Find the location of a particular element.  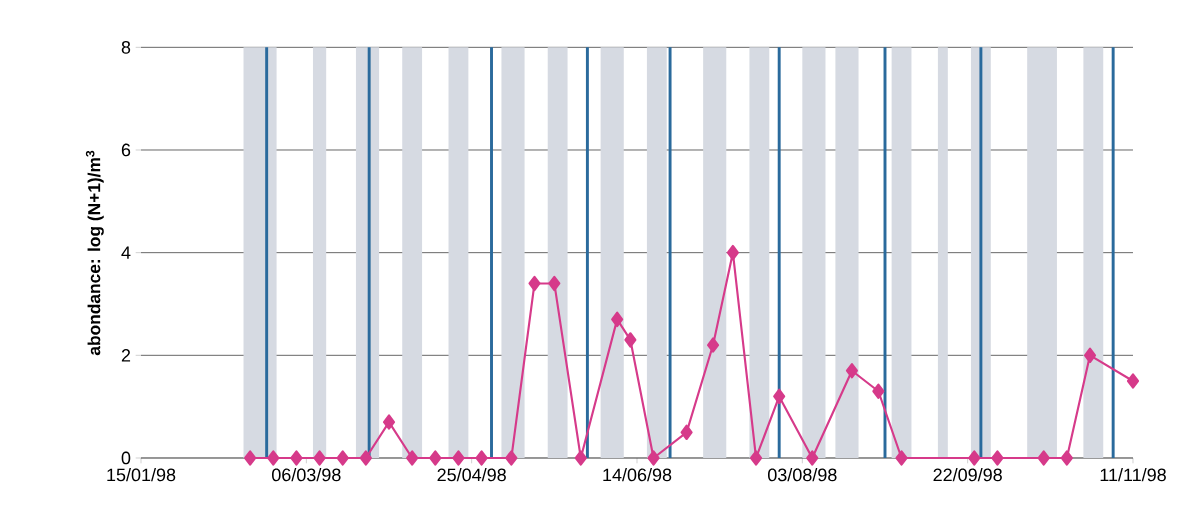

x-tick-label: 06/03/98 is located at coordinates (306, 475).